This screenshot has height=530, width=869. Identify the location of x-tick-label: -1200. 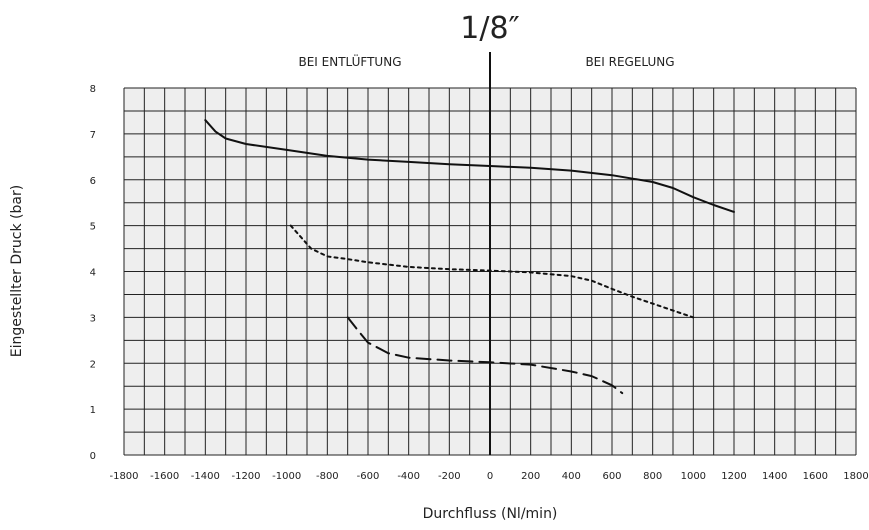
(245, 476).